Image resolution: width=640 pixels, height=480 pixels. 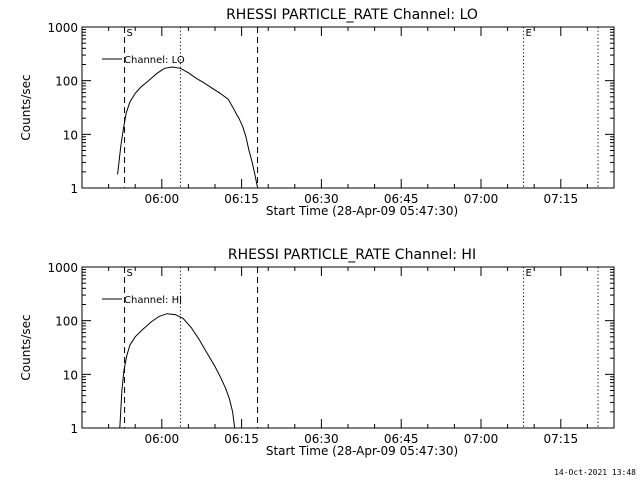 What do you see at coordinates (529, 273) in the screenshot?
I see `panel-2-marker-label: E` at bounding box center [529, 273].